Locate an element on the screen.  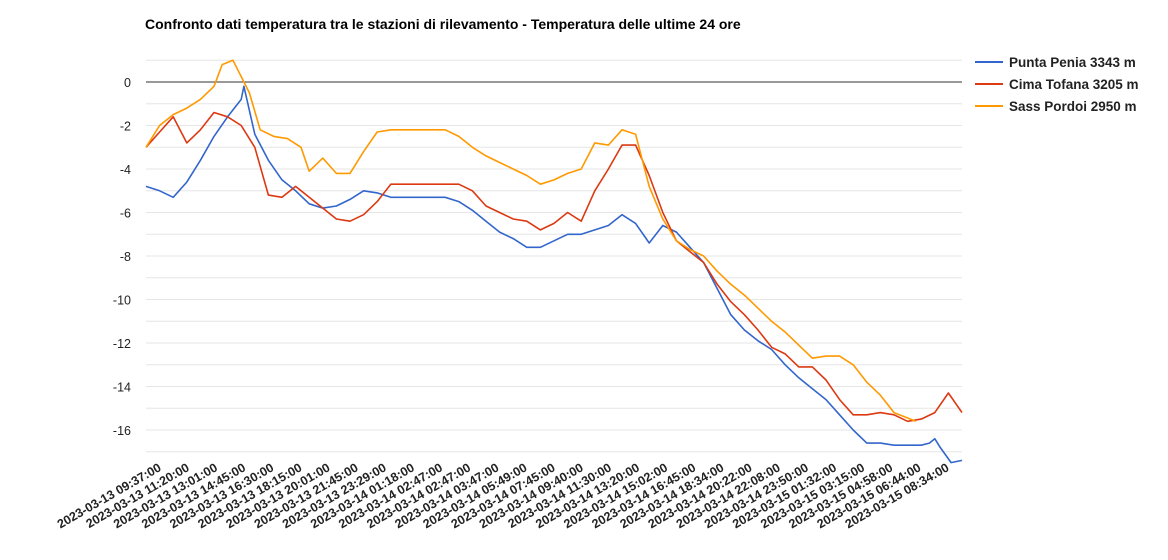
legend-label: Cima Tofana 3205 m is located at coordinates (1074, 84).